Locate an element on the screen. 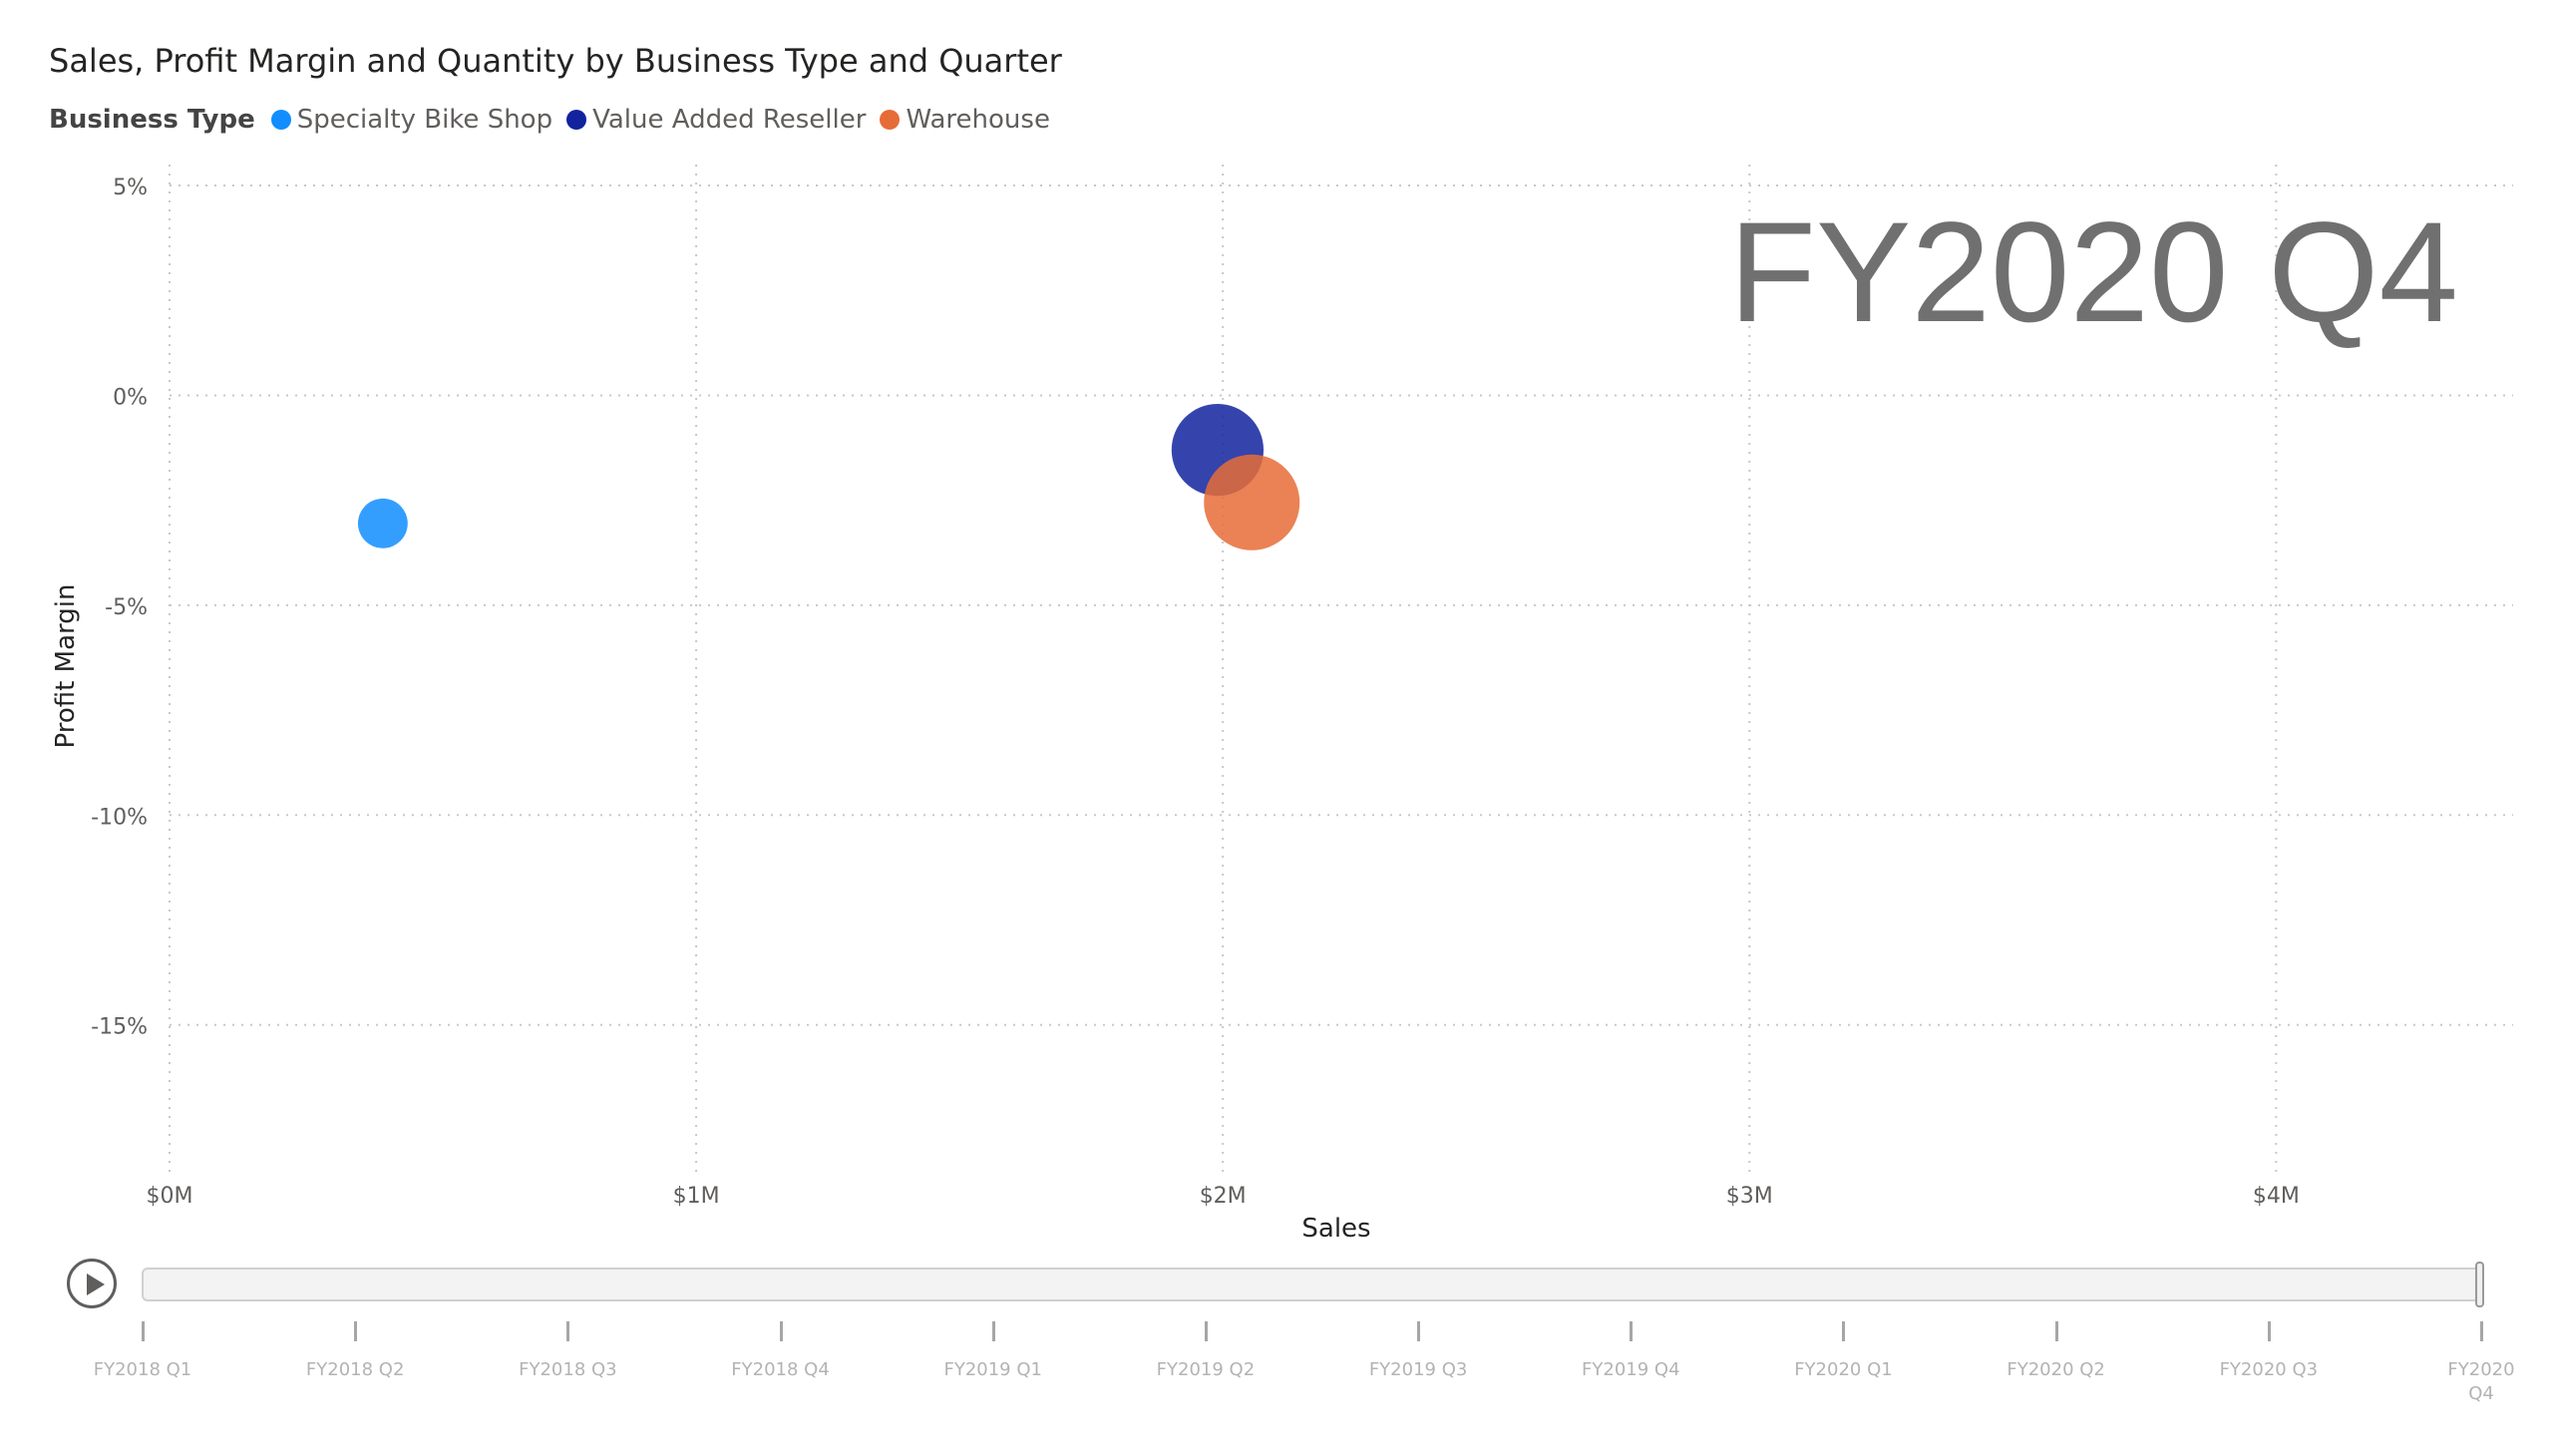  play-button is located at coordinates (92, 1283).